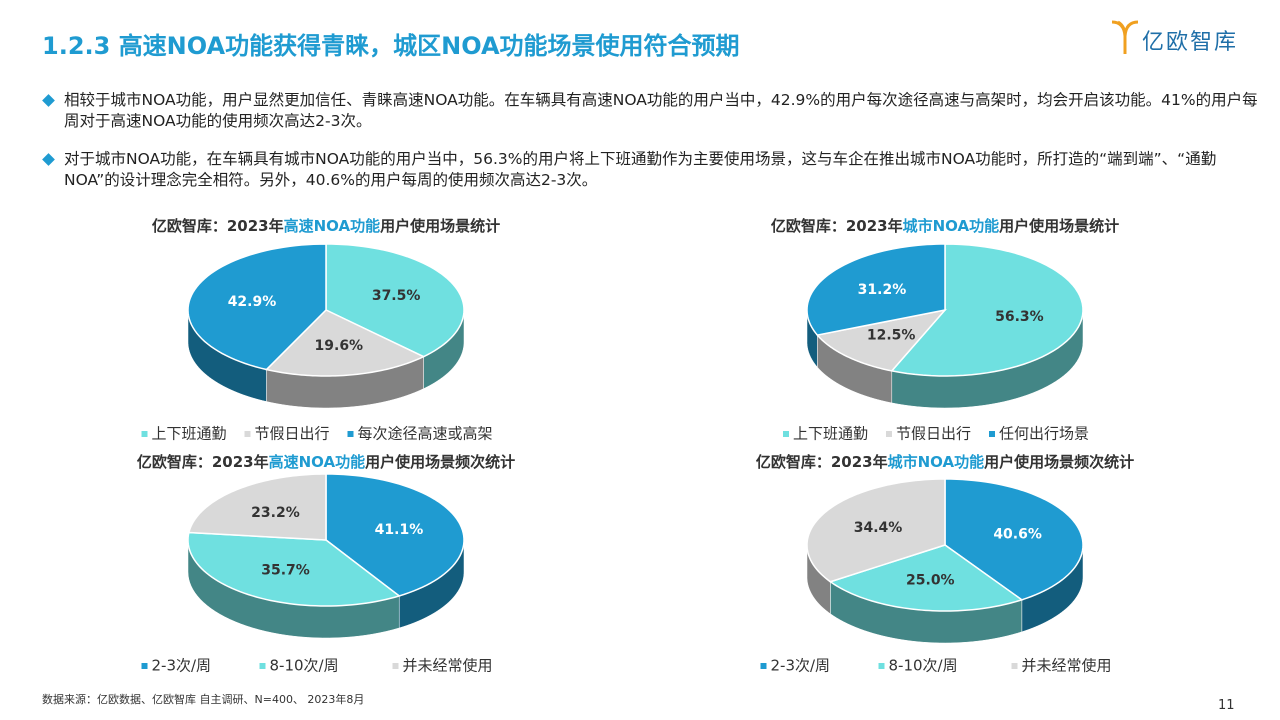  Describe the element at coordinates (1044, 434) in the screenshot. I see `legend-label: 任何出行场景` at that location.